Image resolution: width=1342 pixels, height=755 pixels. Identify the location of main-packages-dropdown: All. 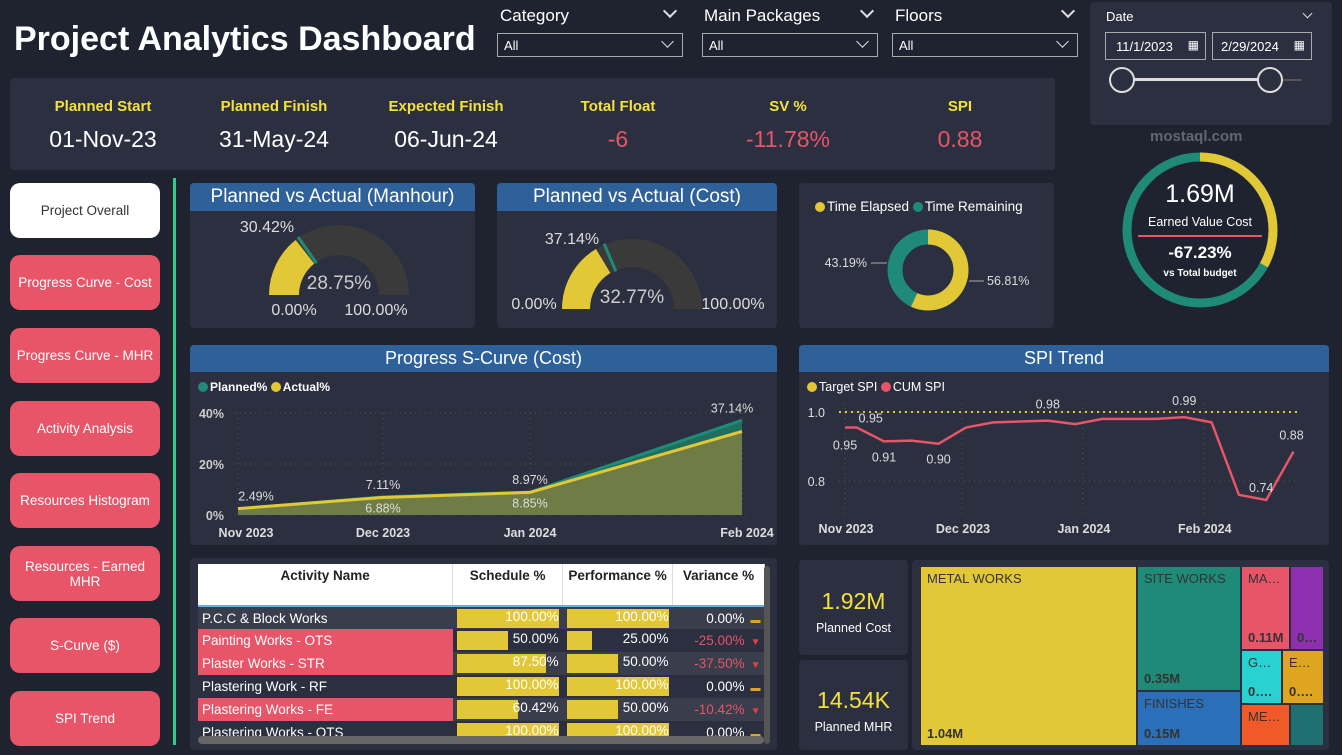
(790, 45).